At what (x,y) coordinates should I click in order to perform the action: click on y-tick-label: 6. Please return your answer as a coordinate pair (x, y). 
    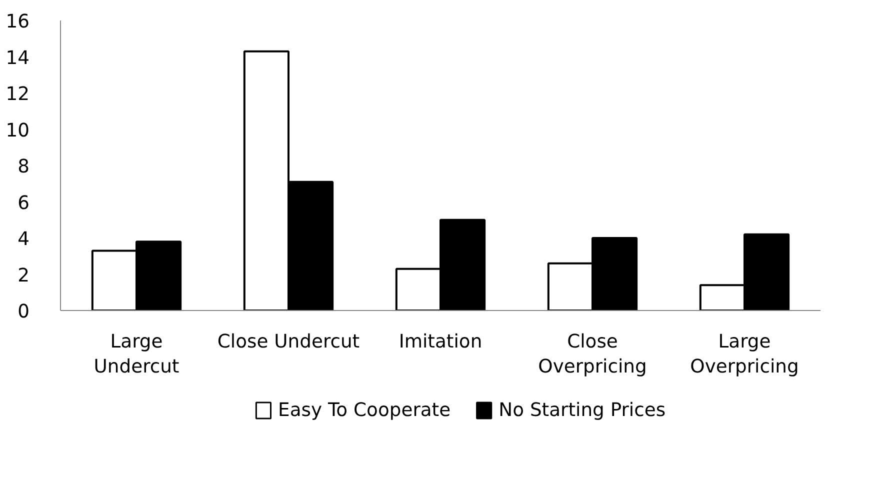
    Looking at the image, I should click on (24, 203).